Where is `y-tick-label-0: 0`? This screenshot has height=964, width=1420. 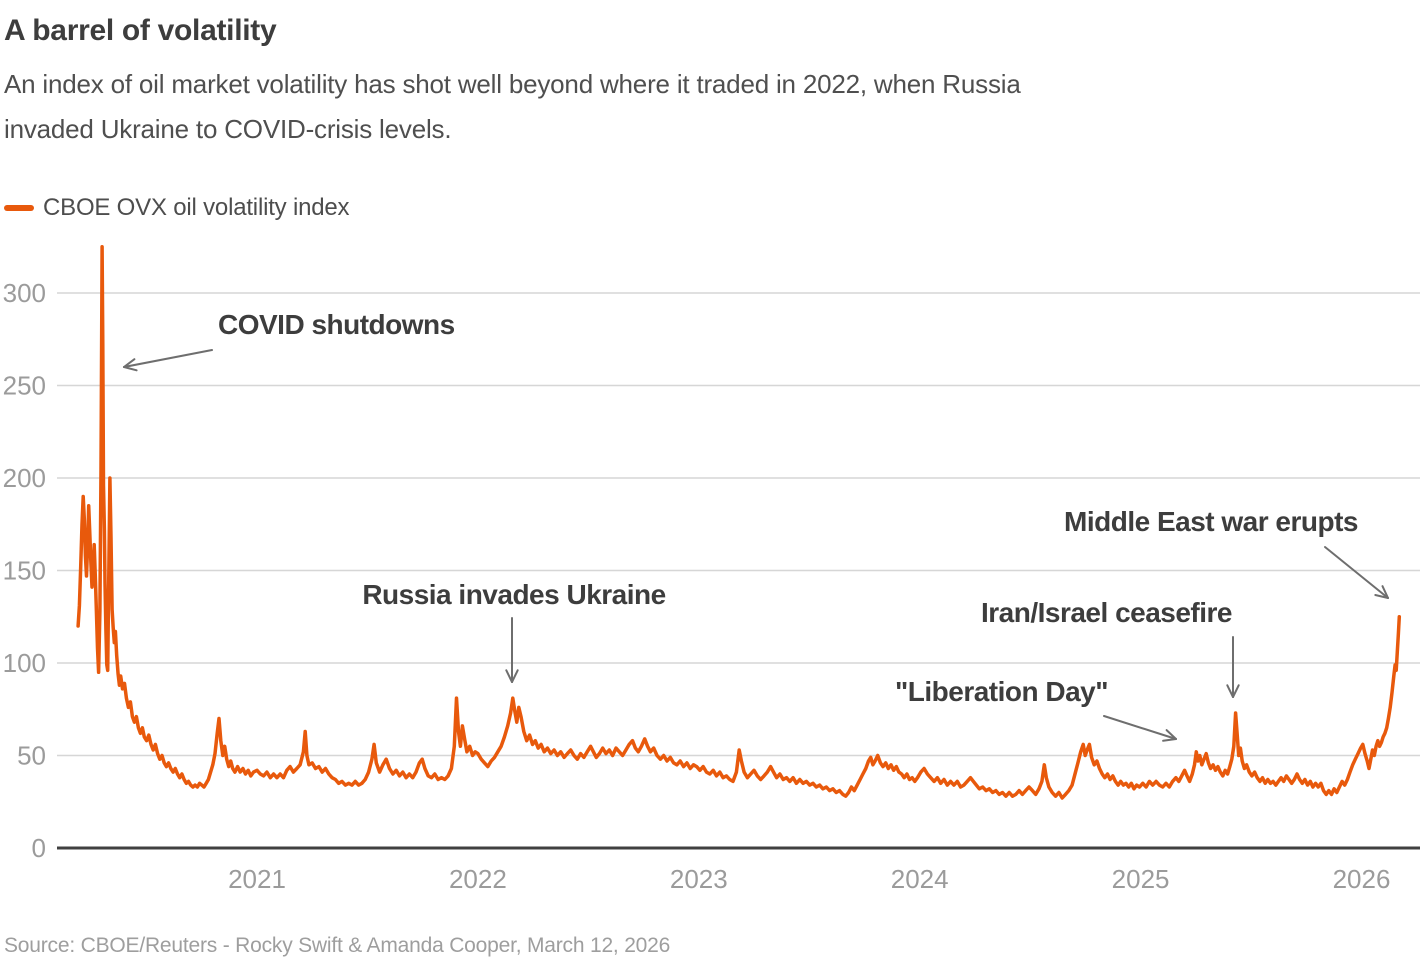
y-tick-label-0: 0 is located at coordinates (39, 848).